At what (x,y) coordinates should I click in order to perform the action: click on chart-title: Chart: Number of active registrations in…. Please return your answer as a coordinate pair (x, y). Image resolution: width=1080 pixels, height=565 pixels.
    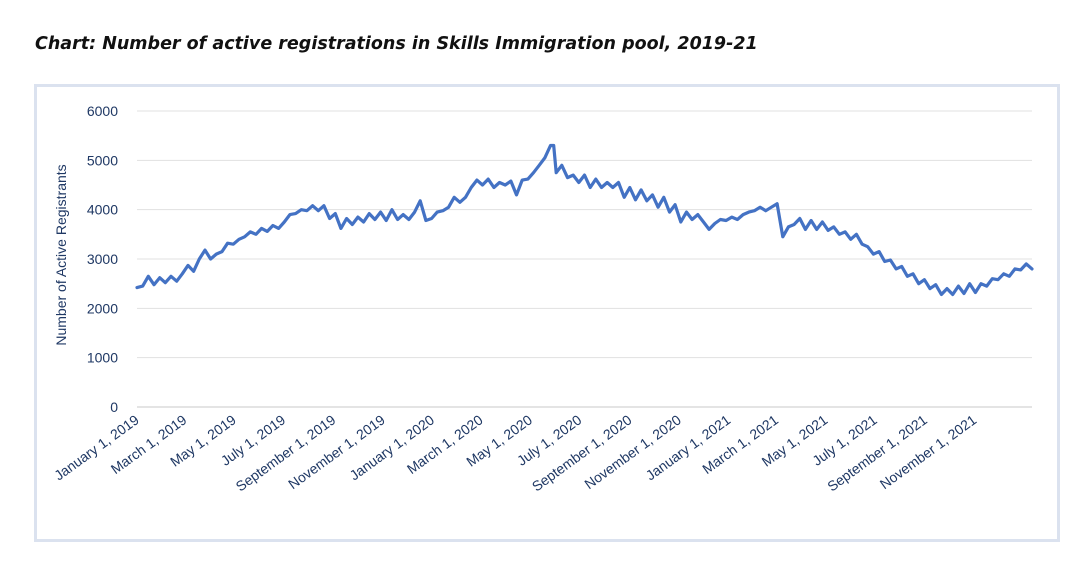
    Looking at the image, I should click on (396, 44).